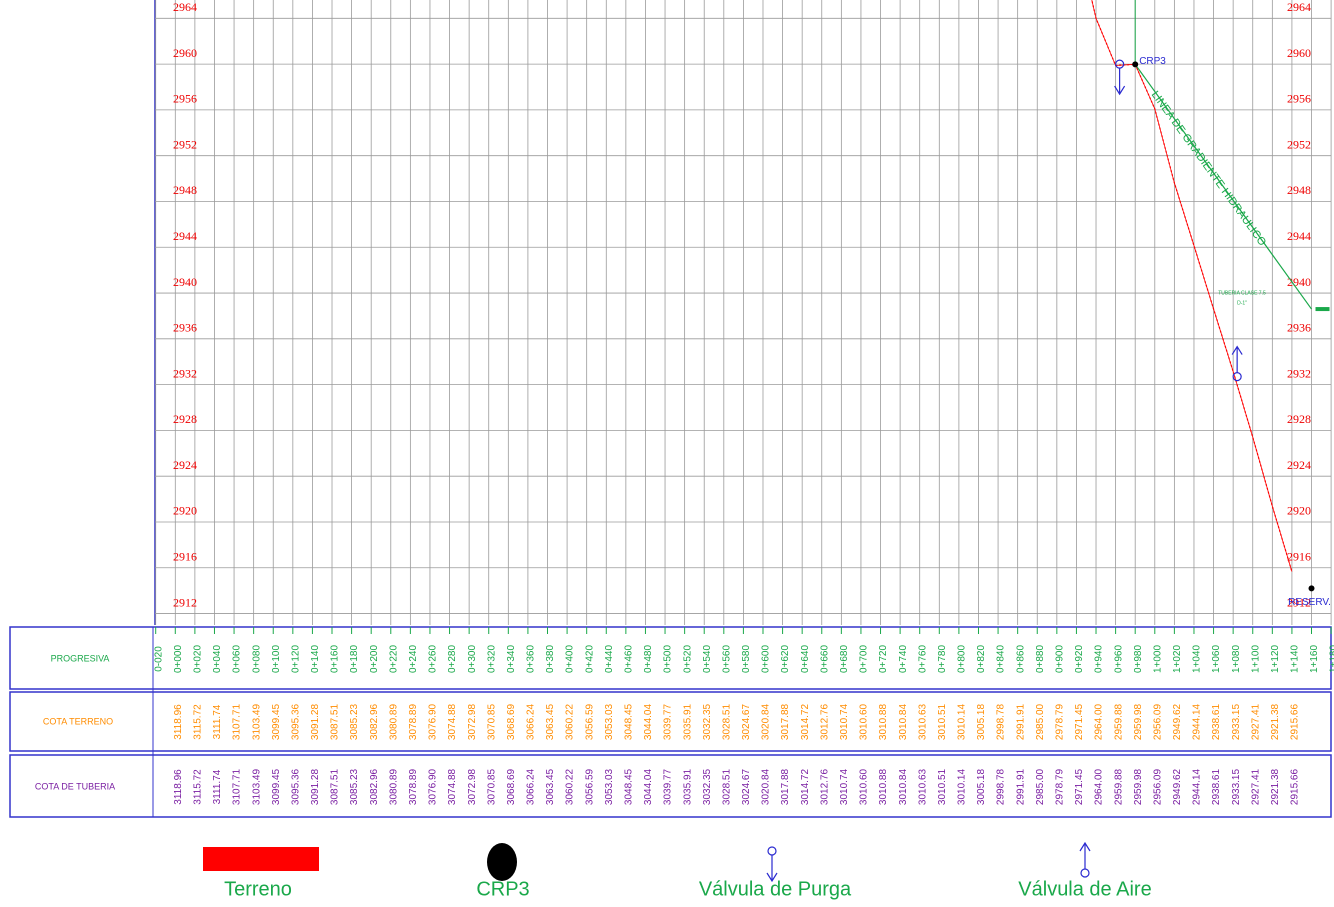 The height and width of the screenshot is (907, 1334). I want to click on x-tick-label: 1+100, so click(1255, 659).